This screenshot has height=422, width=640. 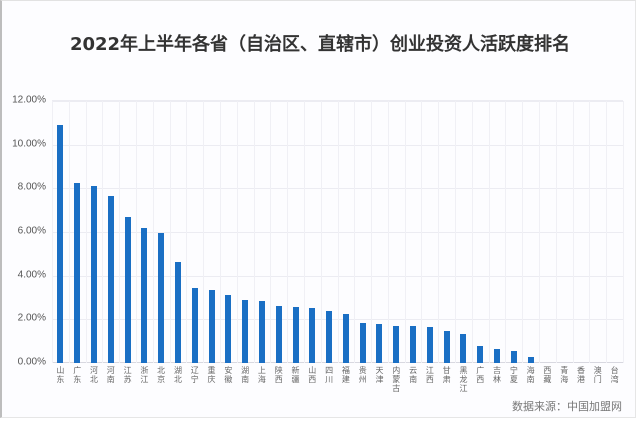 I want to click on bar-江苏, so click(x=127, y=289).